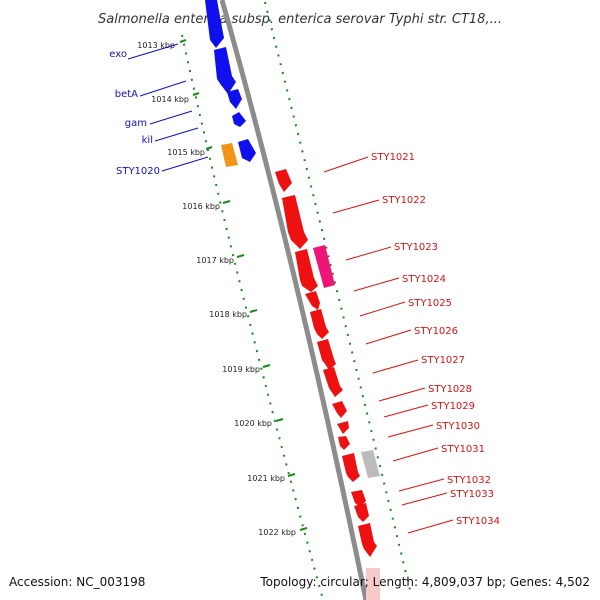 This screenshot has height=600, width=600. Describe the element at coordinates (469, 480) in the screenshot. I see `gene-label-sty1032: STY1032` at that location.